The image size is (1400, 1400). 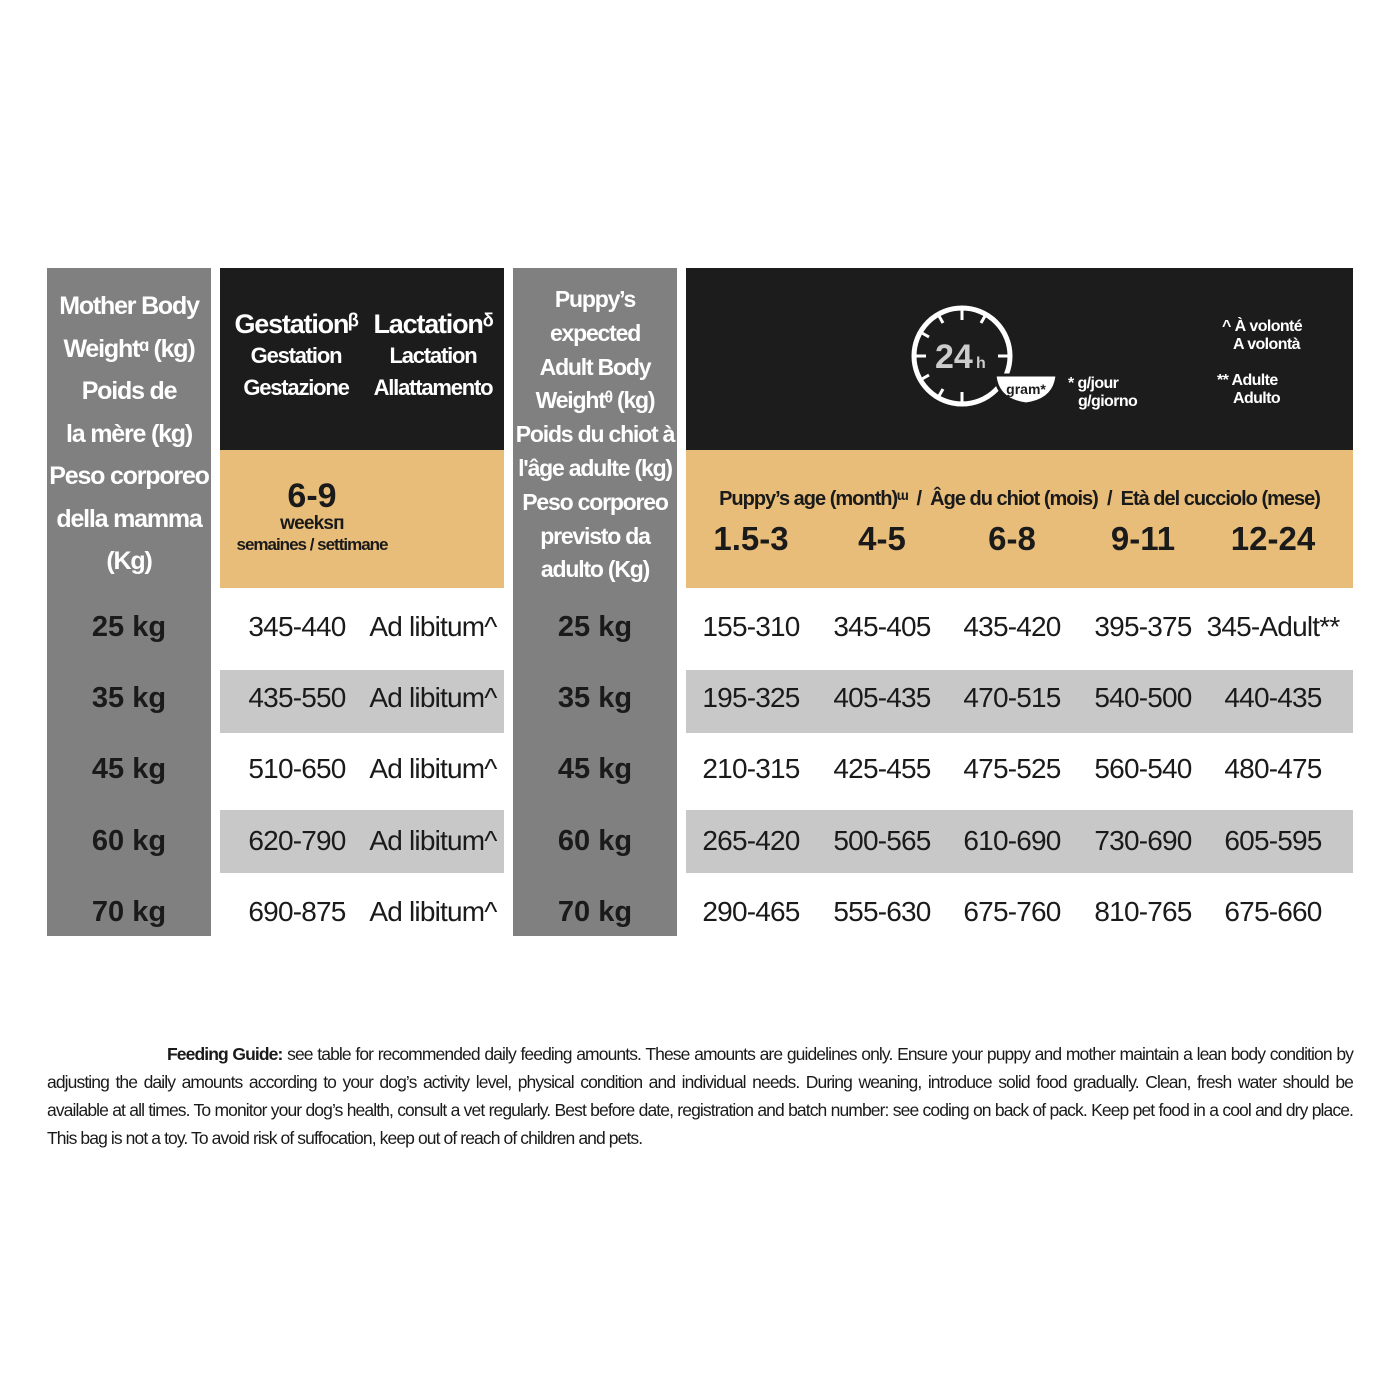 I want to click on header-line: della mamma (Kg), so click(x=129, y=540).